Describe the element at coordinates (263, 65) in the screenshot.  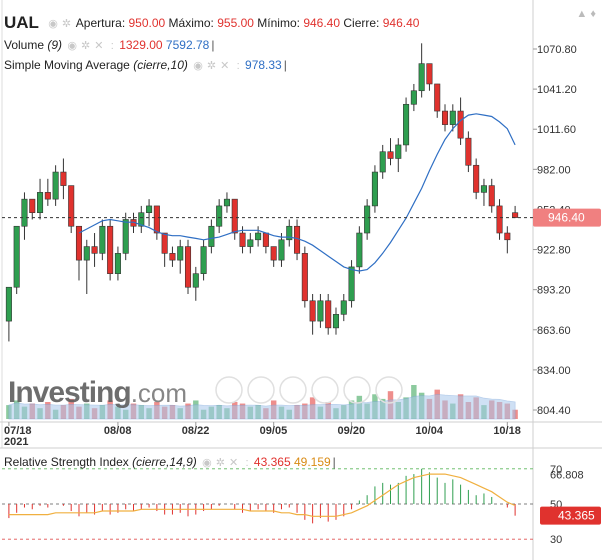
I see `sma-value: 978.33` at that location.